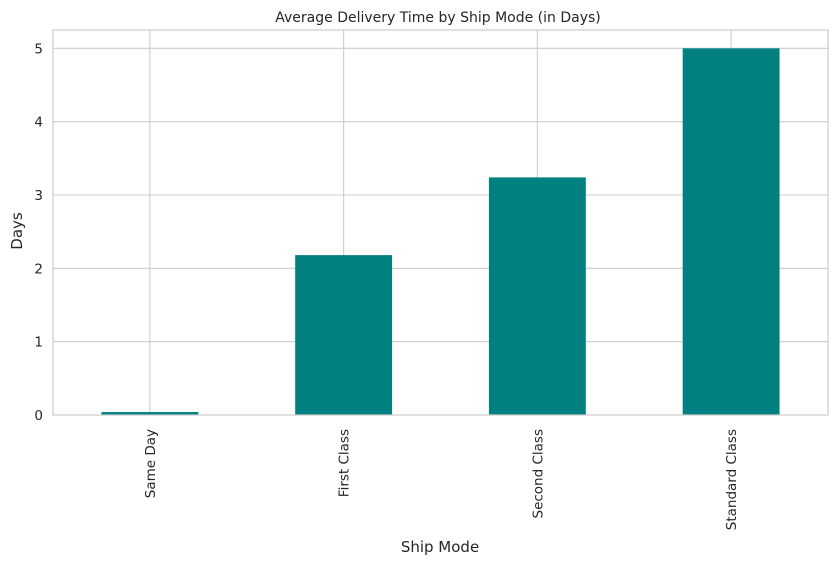 Image resolution: width=837 pixels, height=563 pixels. I want to click on y-tick-label: 5, so click(38, 49).